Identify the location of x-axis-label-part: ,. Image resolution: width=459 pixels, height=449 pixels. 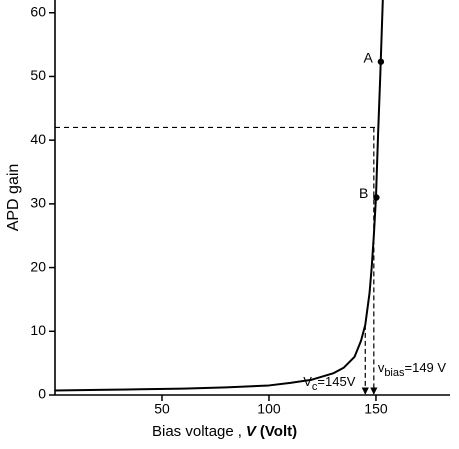
(240, 431).